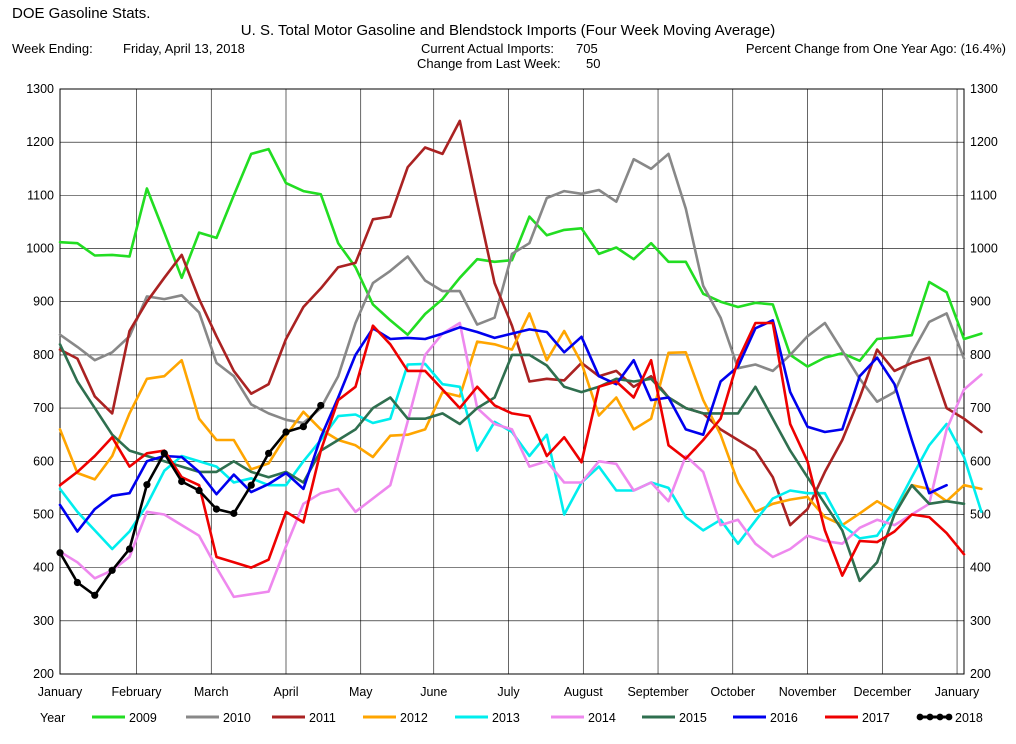 The height and width of the screenshot is (744, 1016). Describe the element at coordinates (980, 568) in the screenshot. I see `y-tick-label-right: 400` at that location.